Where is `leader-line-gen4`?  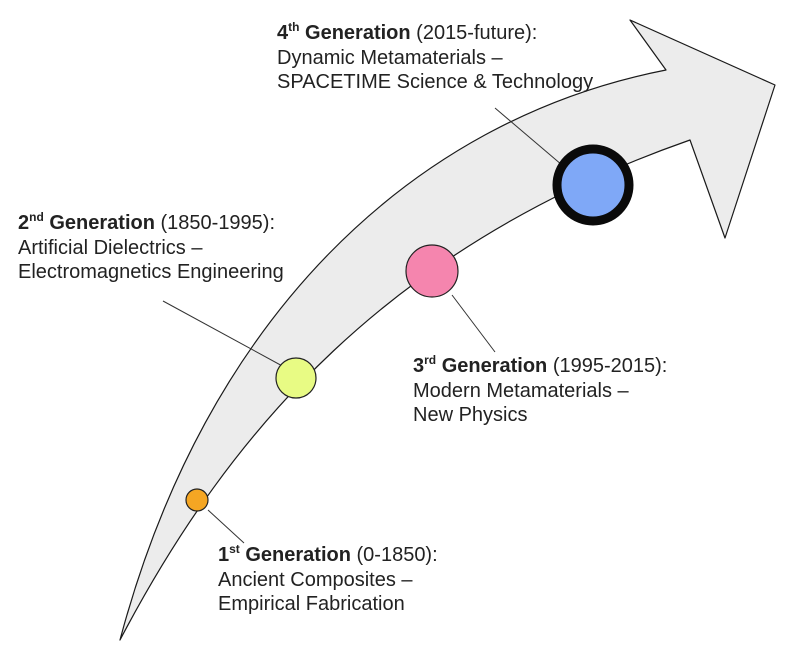
leader-line-gen4 is located at coordinates (528, 136).